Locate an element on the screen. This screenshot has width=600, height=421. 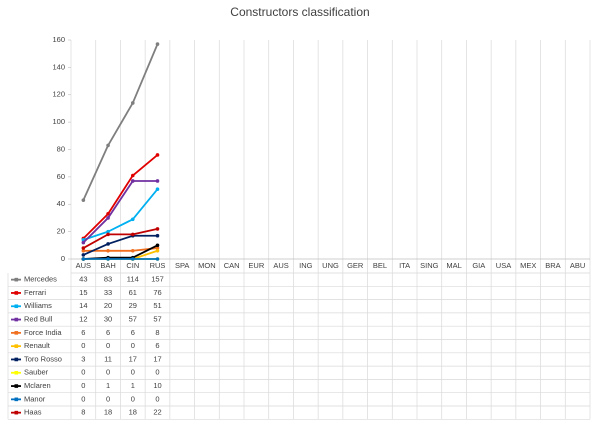
table-value: 33 is located at coordinates (108, 292).